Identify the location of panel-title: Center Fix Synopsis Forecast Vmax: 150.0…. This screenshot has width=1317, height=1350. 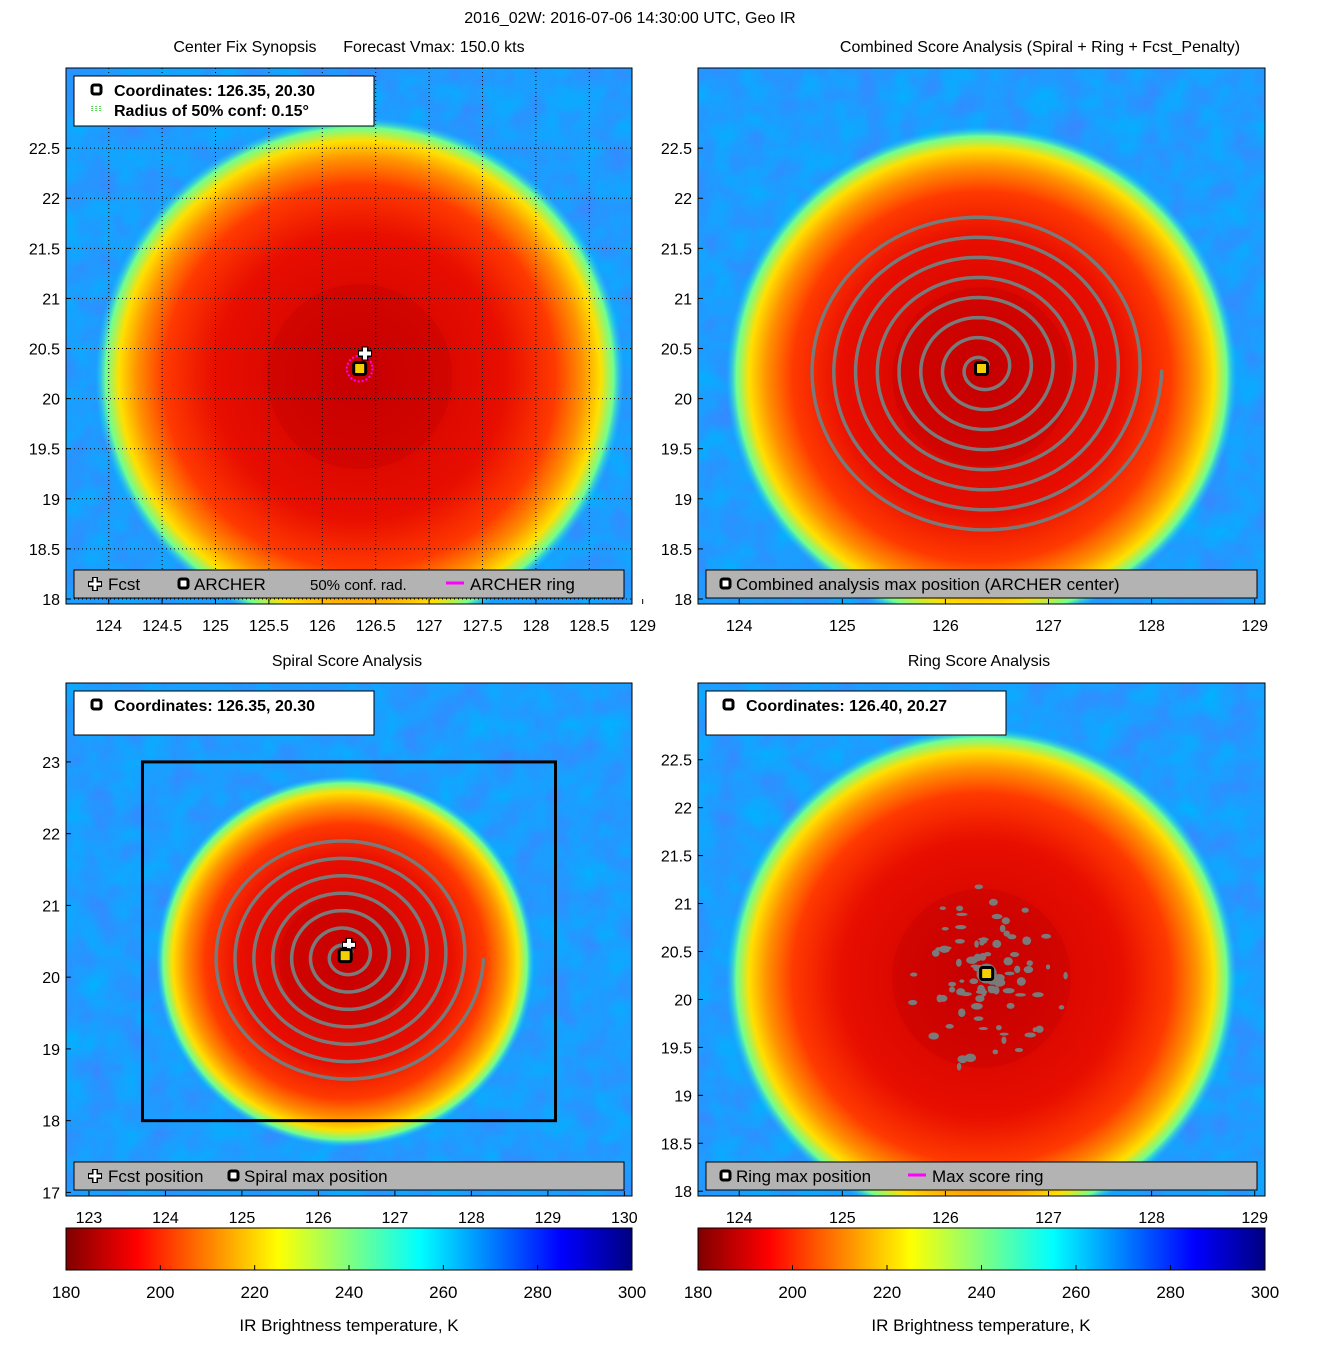
(348, 47).